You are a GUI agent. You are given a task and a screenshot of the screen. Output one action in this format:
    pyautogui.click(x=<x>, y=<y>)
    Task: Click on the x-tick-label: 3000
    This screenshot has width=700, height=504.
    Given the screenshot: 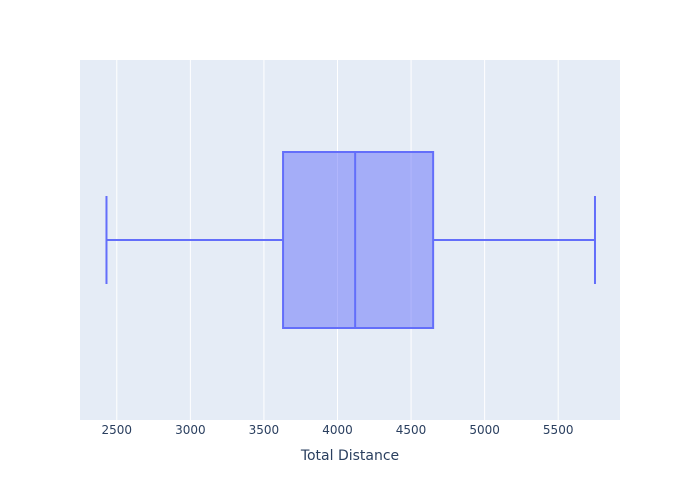 What is the action you would take?
    pyautogui.click(x=190, y=430)
    